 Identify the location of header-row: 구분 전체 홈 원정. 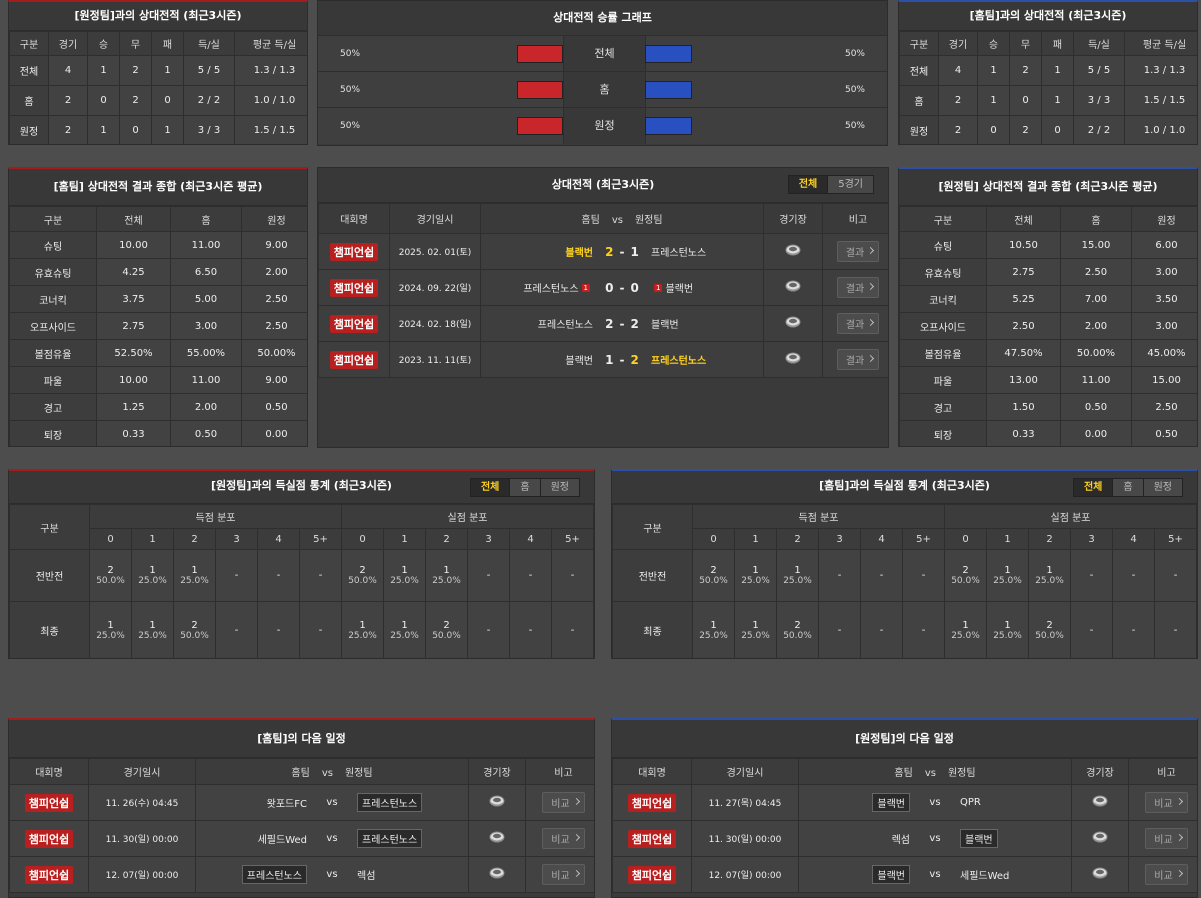
(1048, 219).